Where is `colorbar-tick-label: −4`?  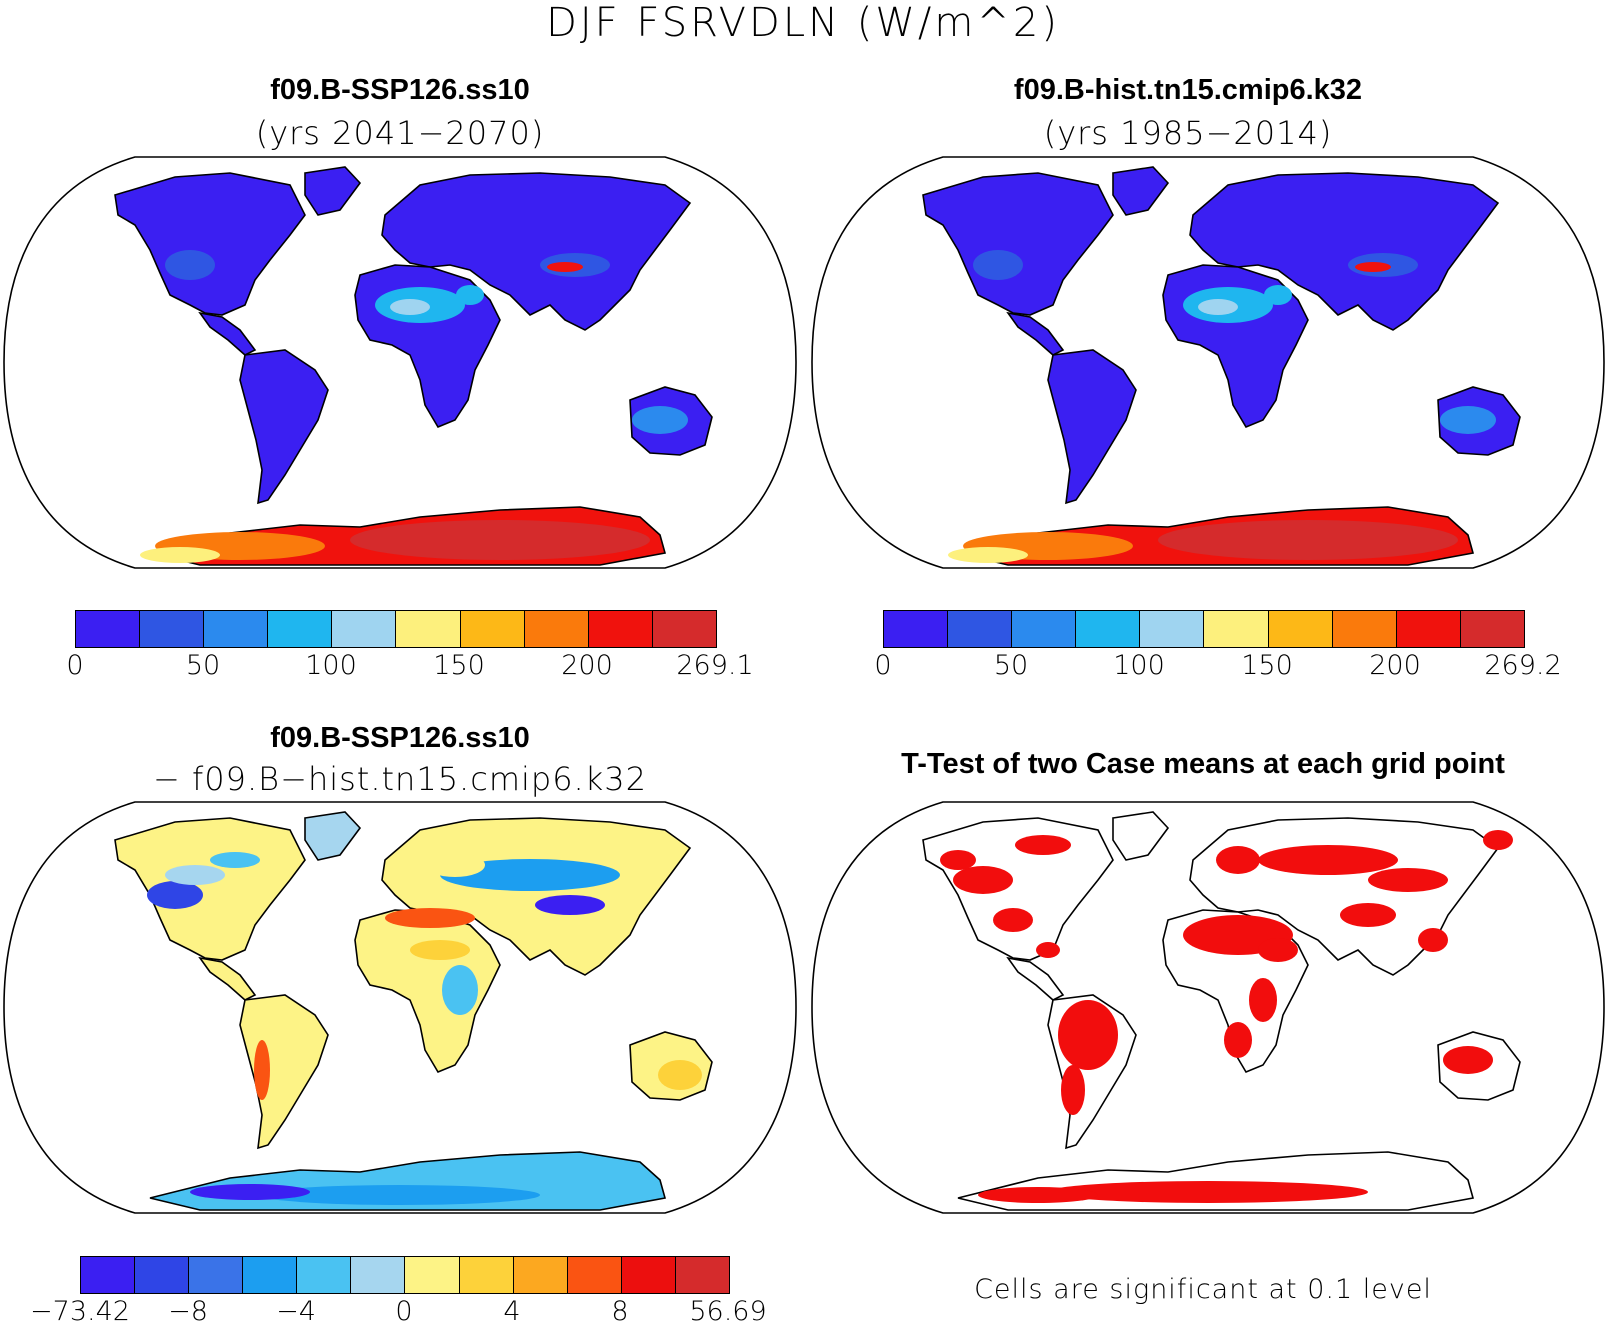
colorbar-tick-label: −4 is located at coordinates (296, 1311).